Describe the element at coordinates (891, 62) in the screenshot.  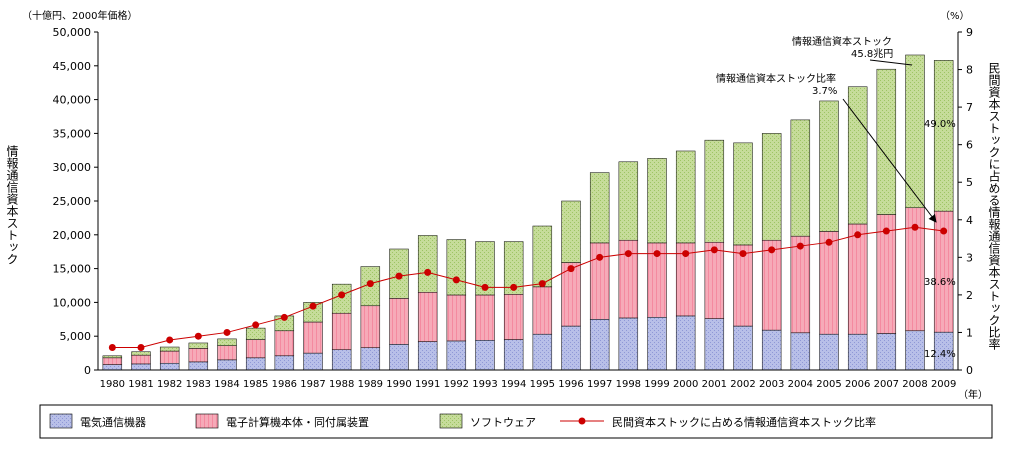
I see `stock-annotation-leader` at that location.